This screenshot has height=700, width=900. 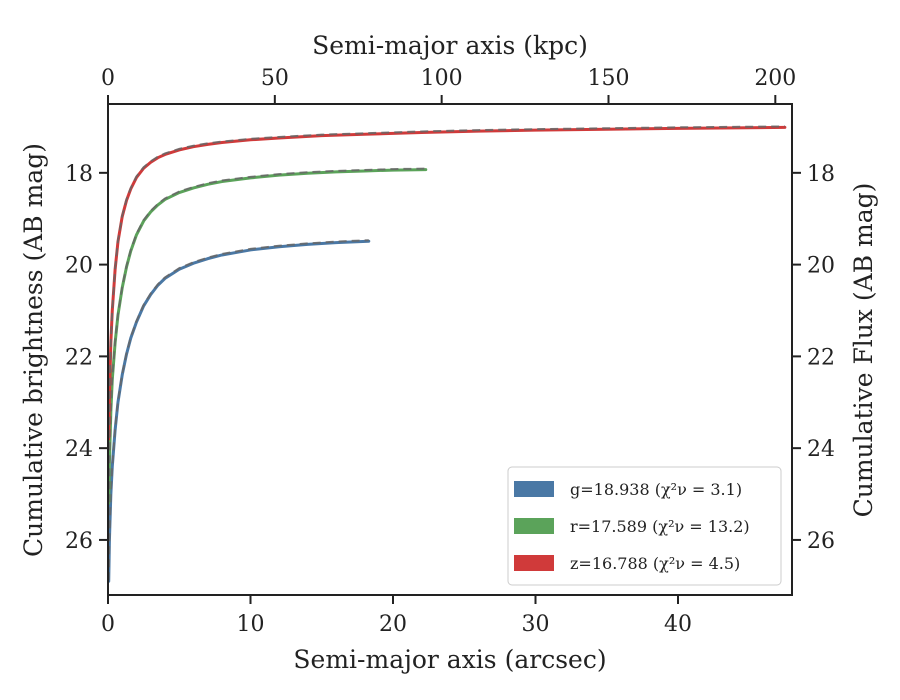 I want to click on x2-axis-title: Semi-major axis (kpc), so click(x=450, y=45).